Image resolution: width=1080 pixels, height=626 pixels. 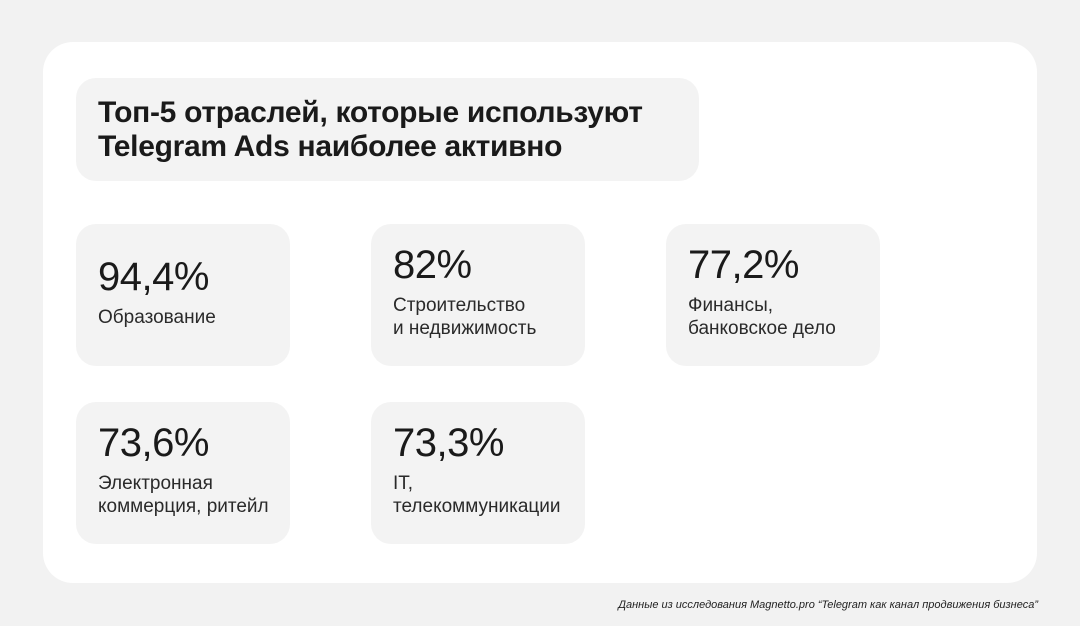 I want to click on stat-value: 77,2%, so click(x=743, y=265).